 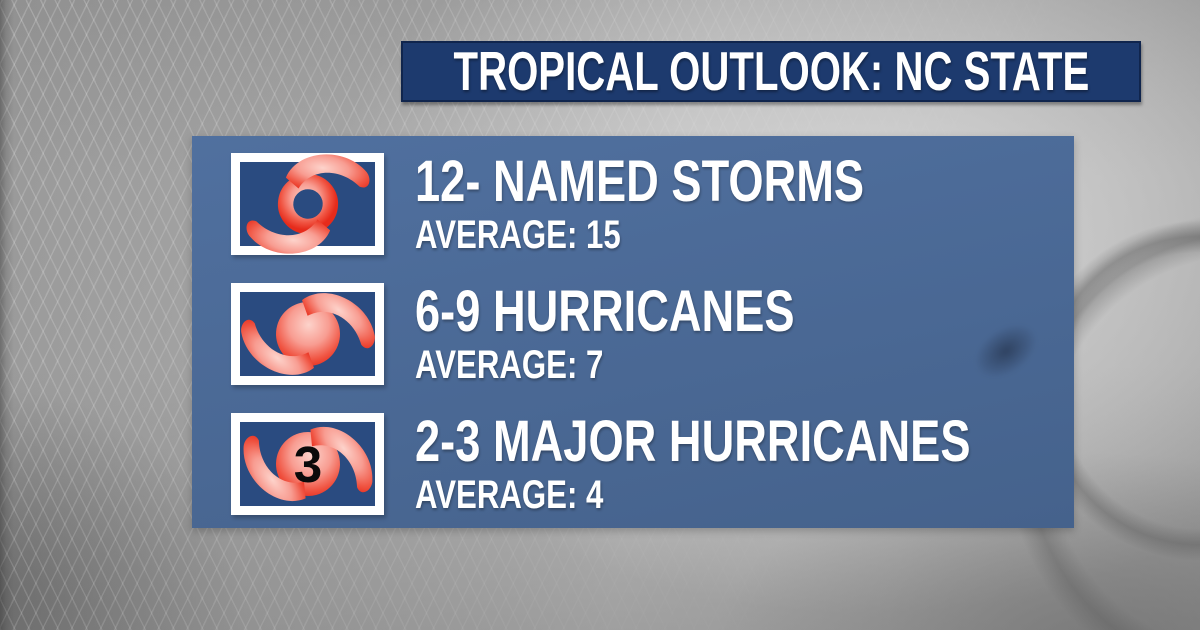 I want to click on row-text: 6-9 HURRICANES AVERAGE: 7, so click(x=658, y=333).